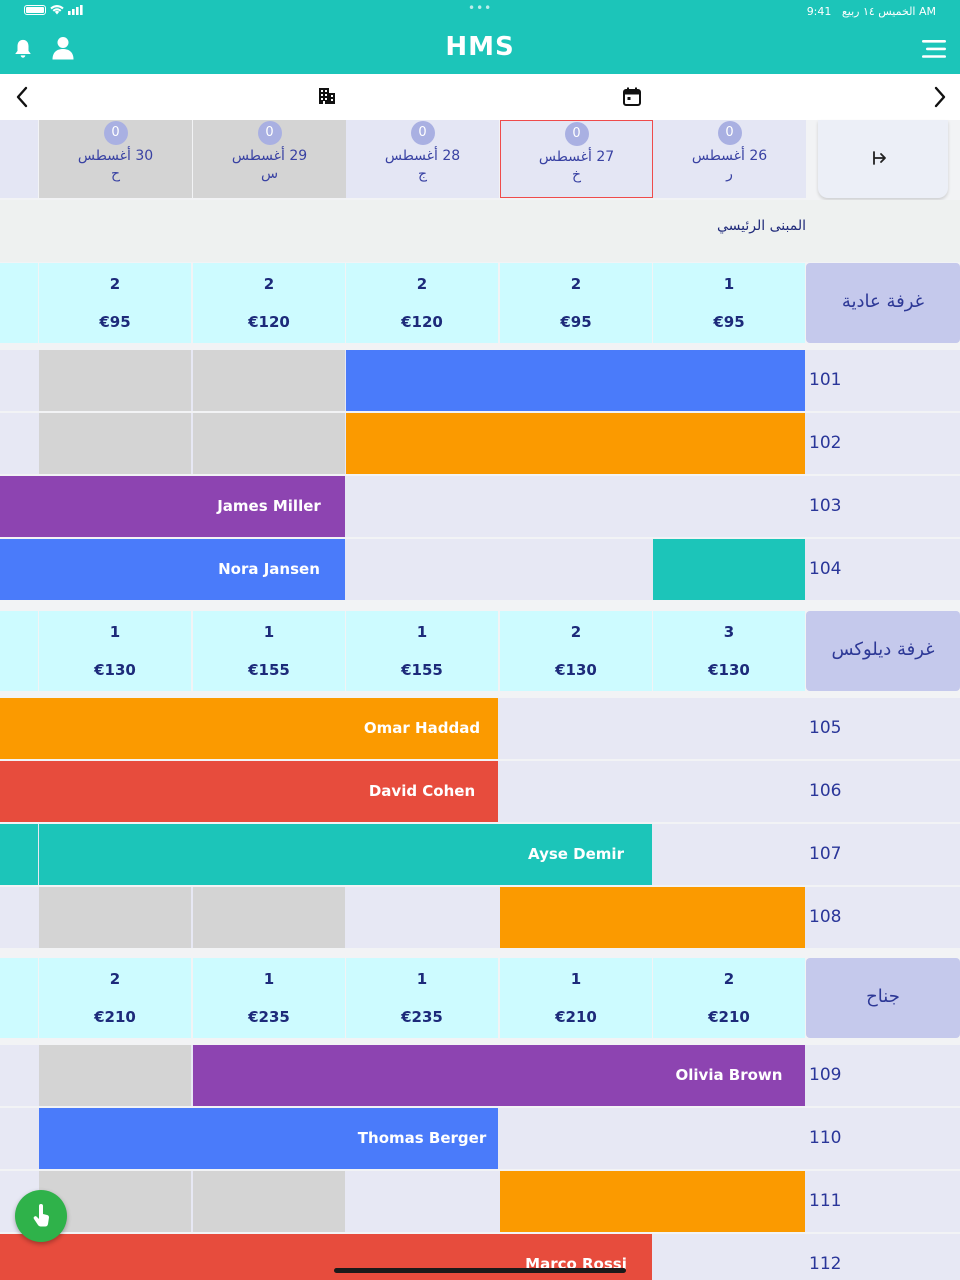 Image resolution: width=960 pixels, height=1280 pixels. I want to click on booking-bar: Nora Jansen, so click(172, 569).